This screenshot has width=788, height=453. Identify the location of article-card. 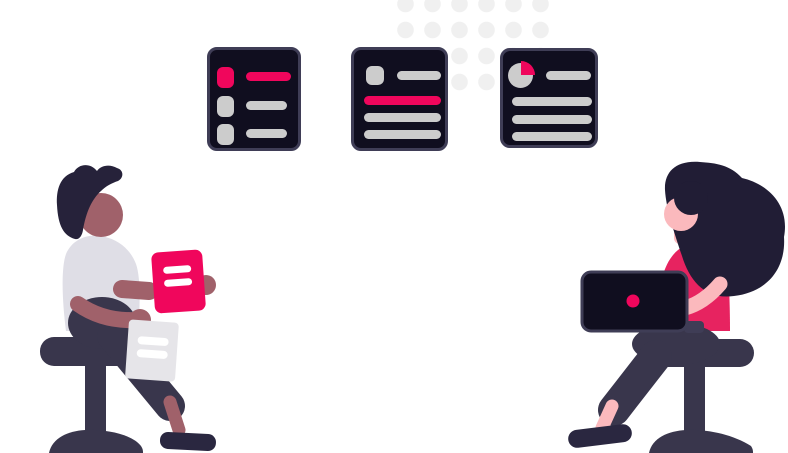
(399, 99).